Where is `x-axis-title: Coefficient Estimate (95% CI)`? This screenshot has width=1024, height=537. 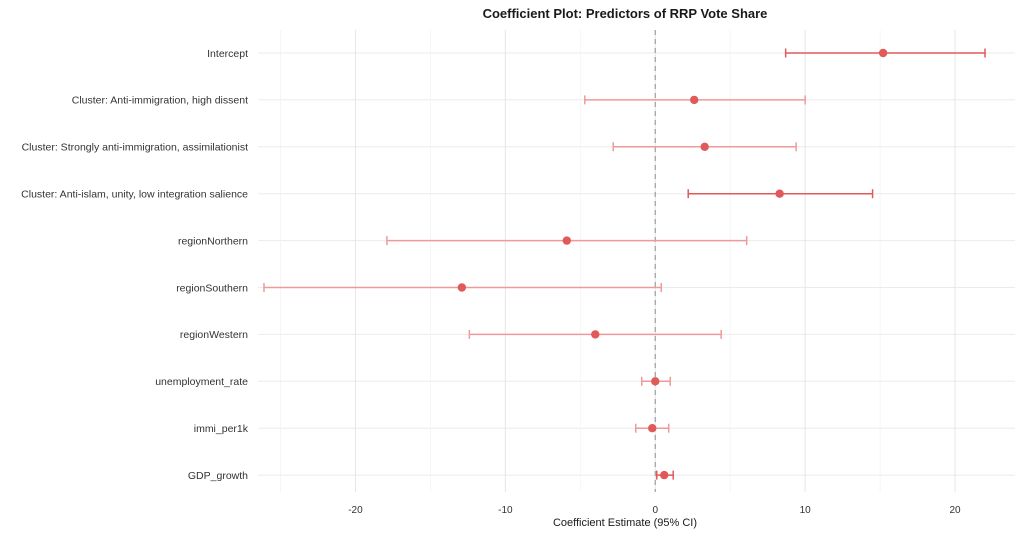
x-axis-title: Coefficient Estimate (95% CI) is located at coordinates (625, 523).